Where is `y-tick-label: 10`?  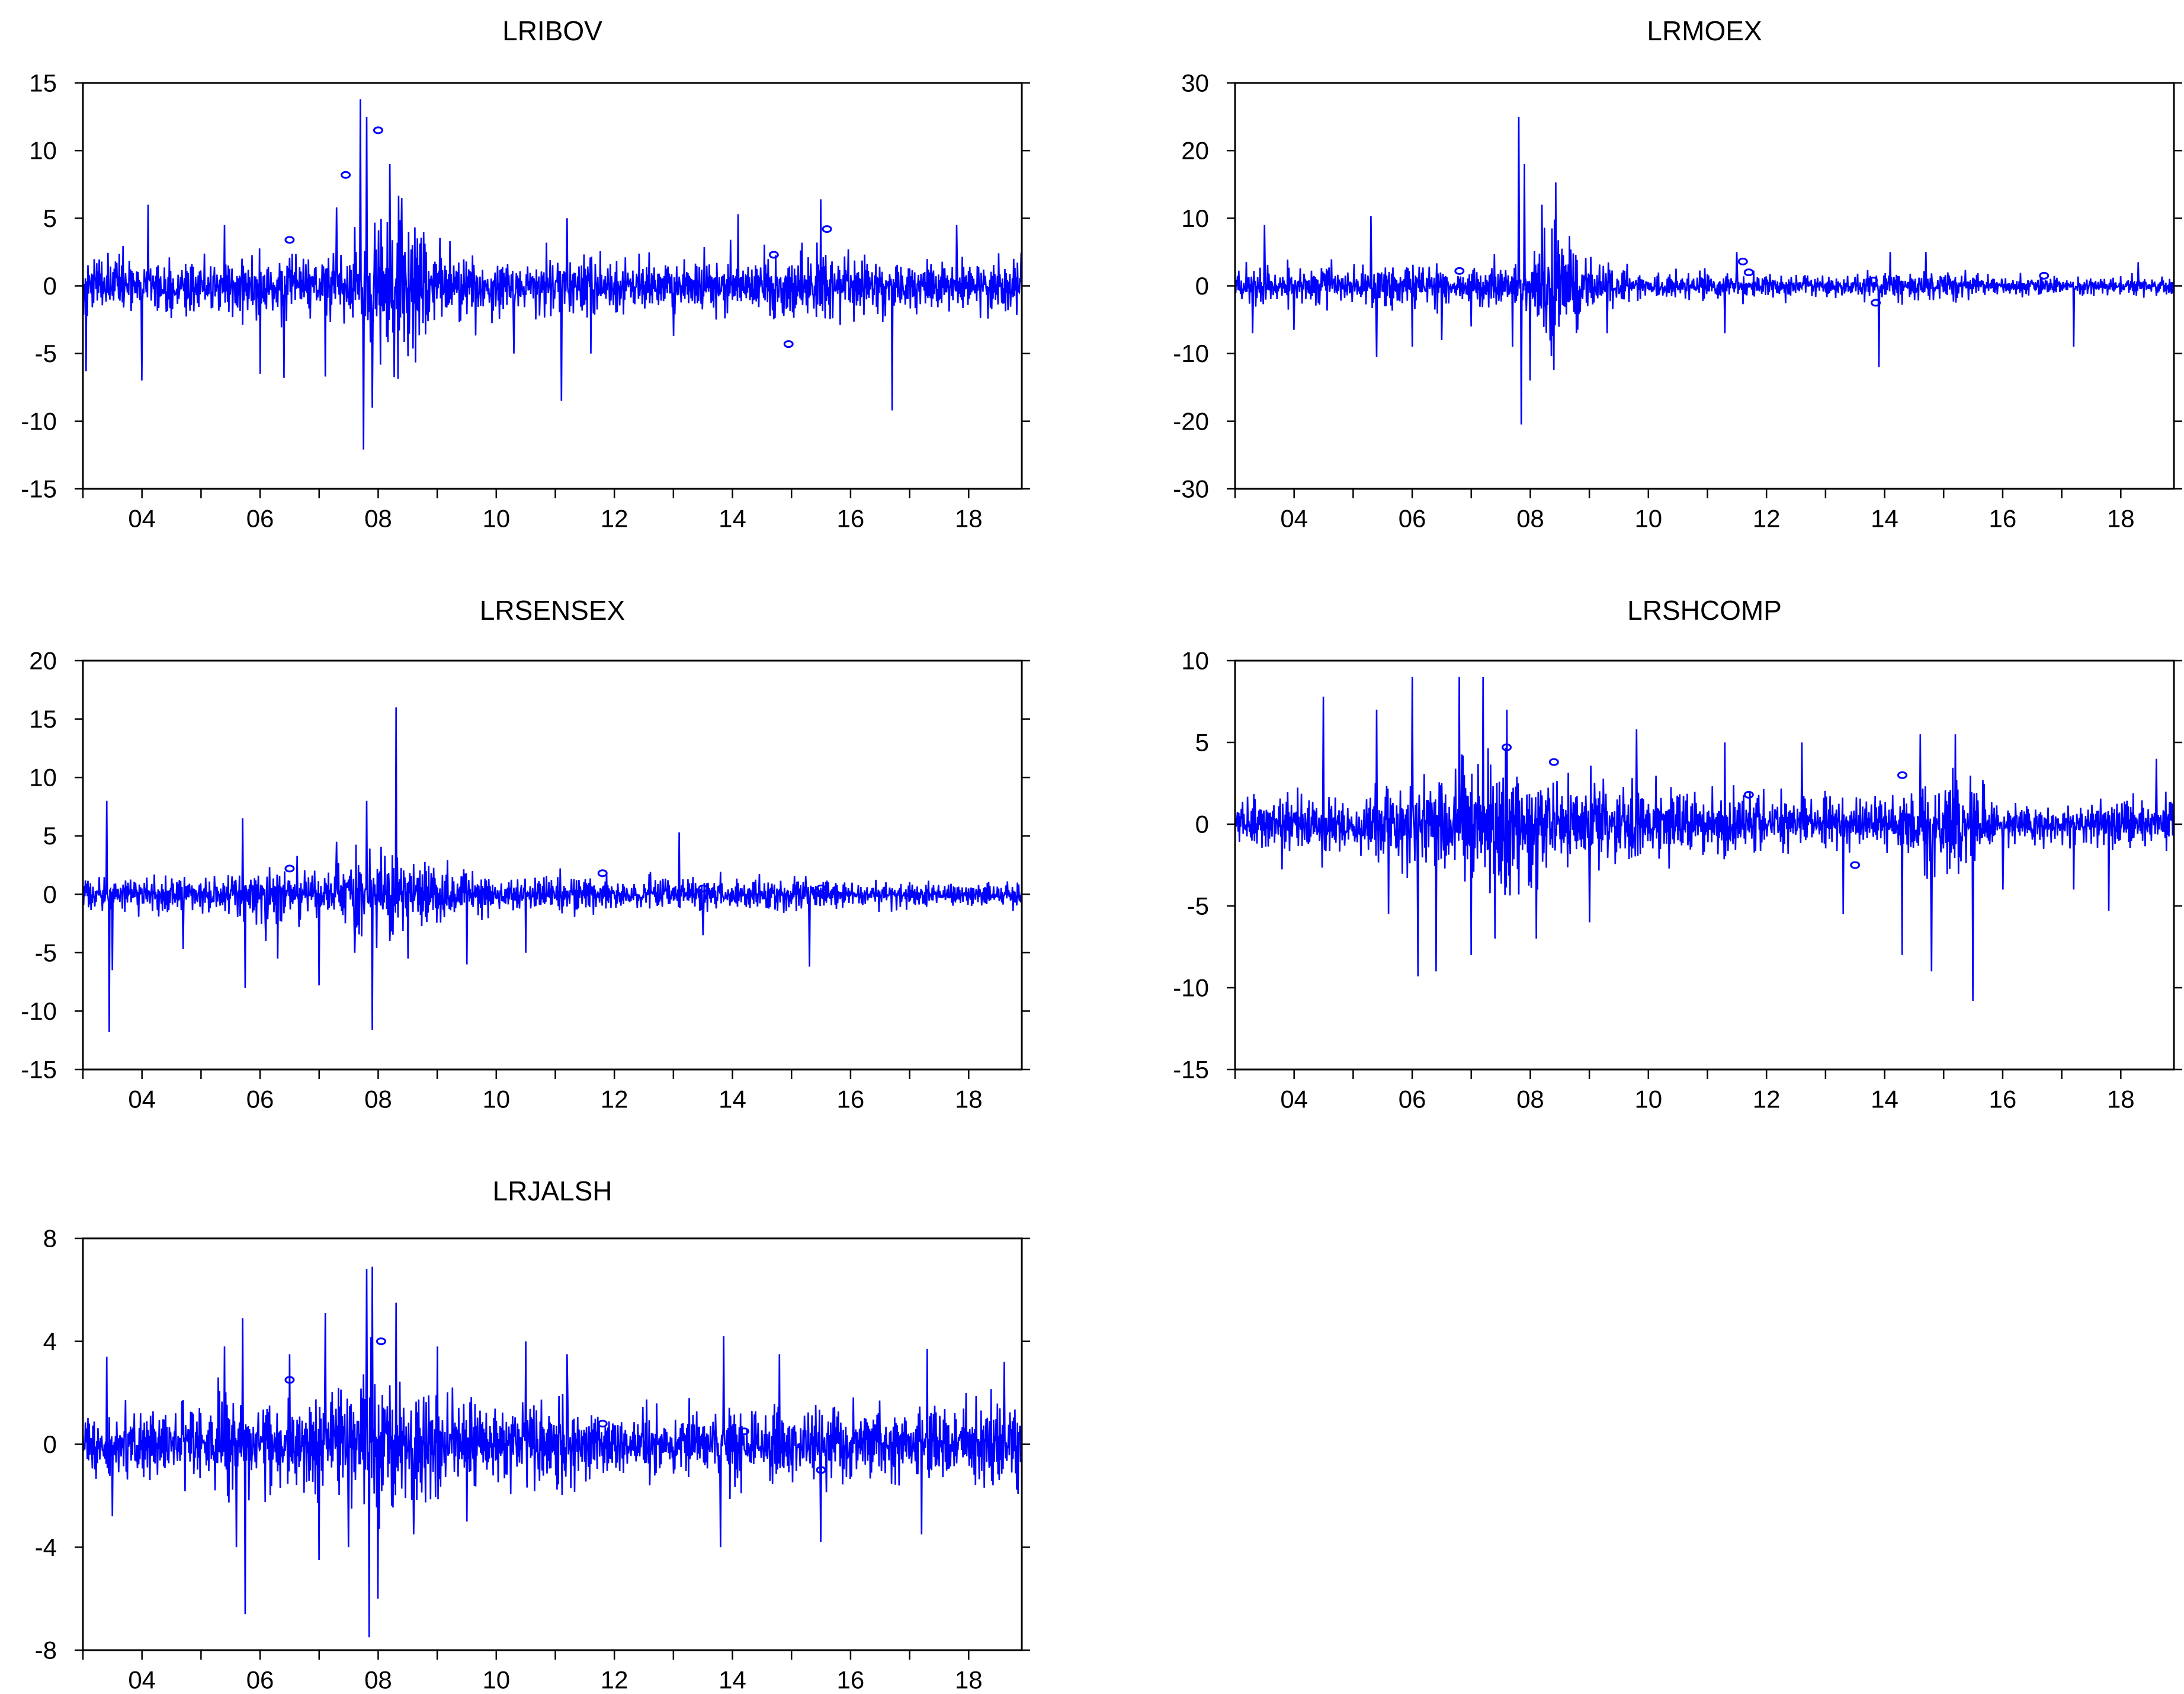 y-tick-label: 10 is located at coordinates (1195, 661).